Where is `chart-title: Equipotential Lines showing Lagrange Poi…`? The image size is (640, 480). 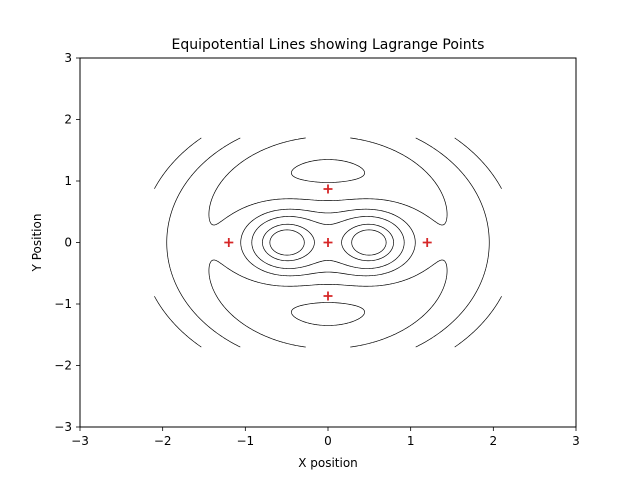 chart-title: Equipotential Lines showing Lagrange Poi… is located at coordinates (328, 45).